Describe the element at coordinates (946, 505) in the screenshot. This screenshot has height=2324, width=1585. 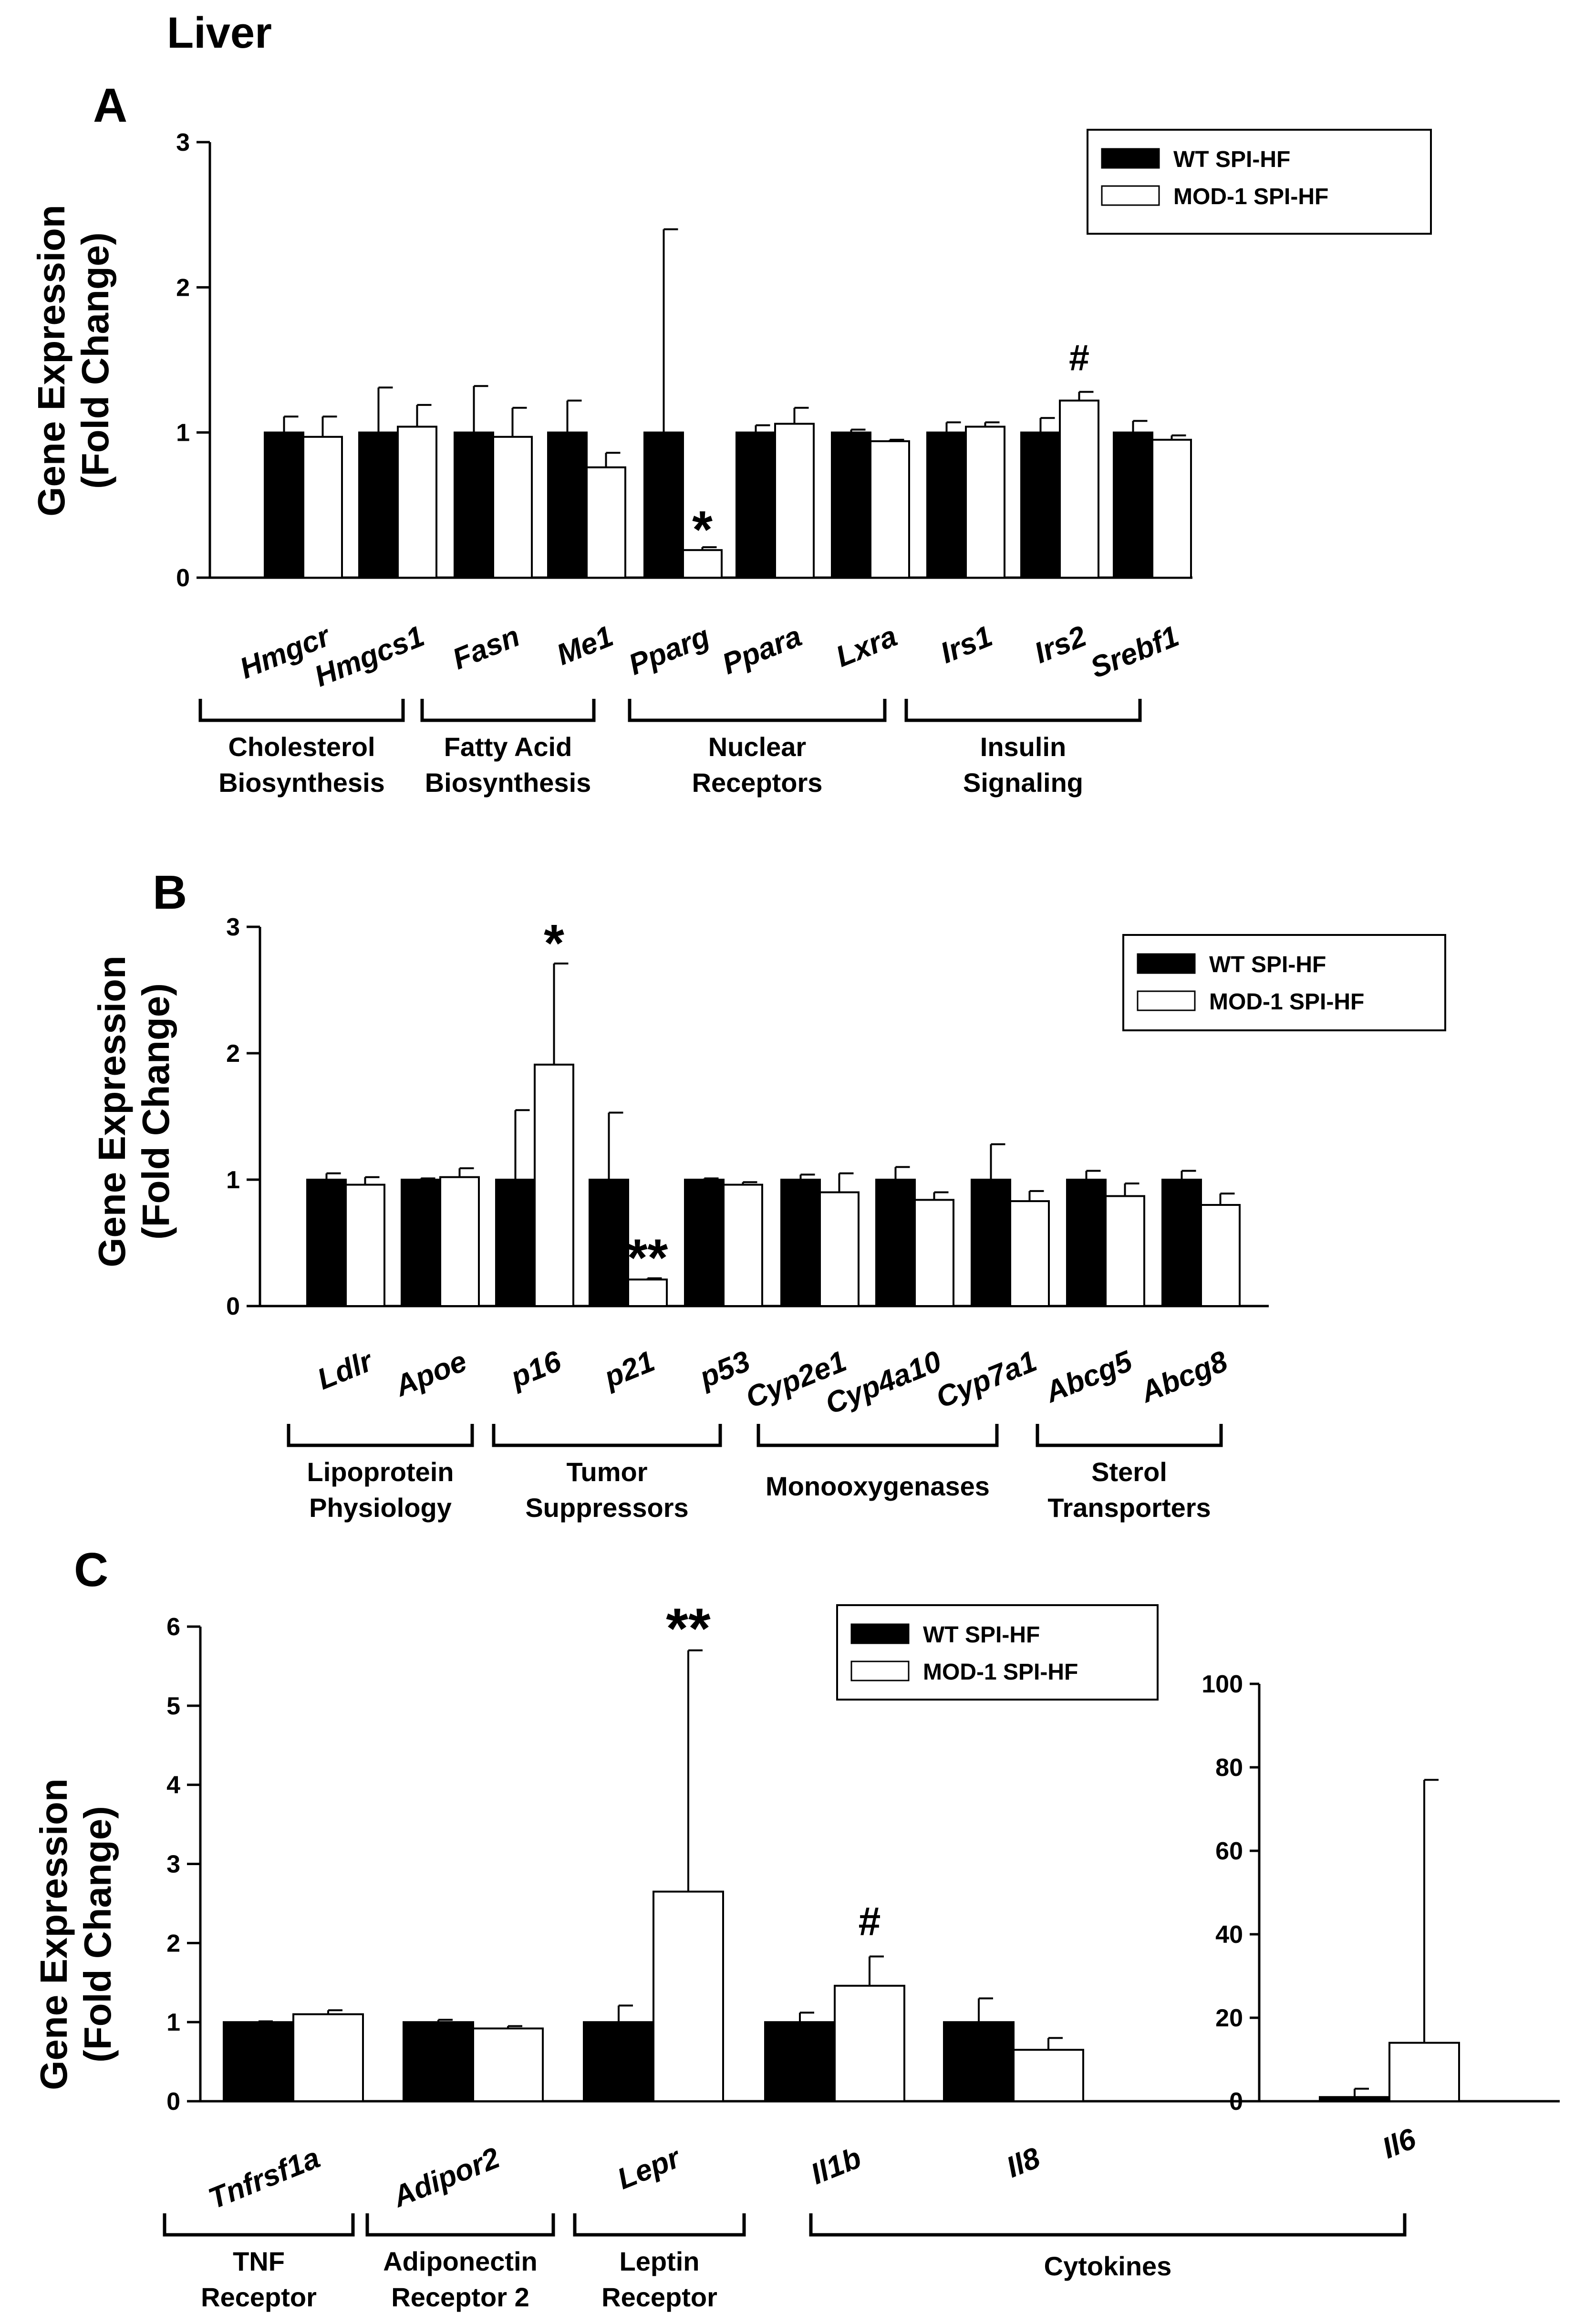
I see `bar-wt-Irs1` at that location.